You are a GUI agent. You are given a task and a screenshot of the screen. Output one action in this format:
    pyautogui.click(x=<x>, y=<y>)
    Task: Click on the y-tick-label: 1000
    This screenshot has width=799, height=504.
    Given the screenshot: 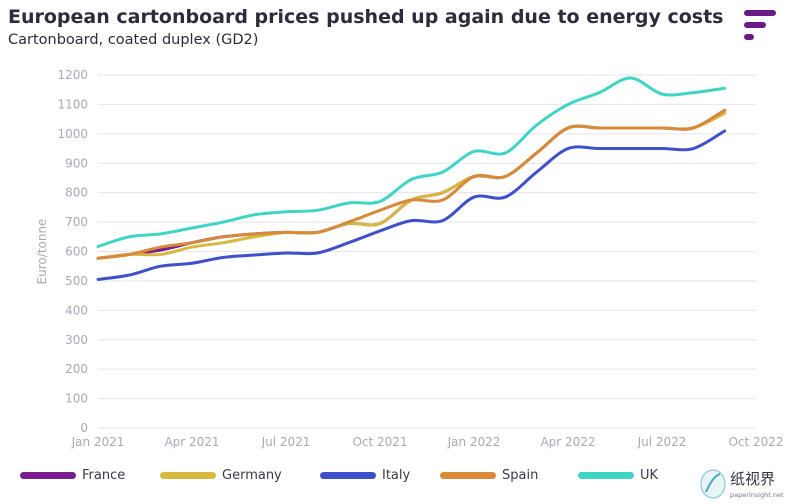 What is the action you would take?
    pyautogui.click(x=72, y=134)
    